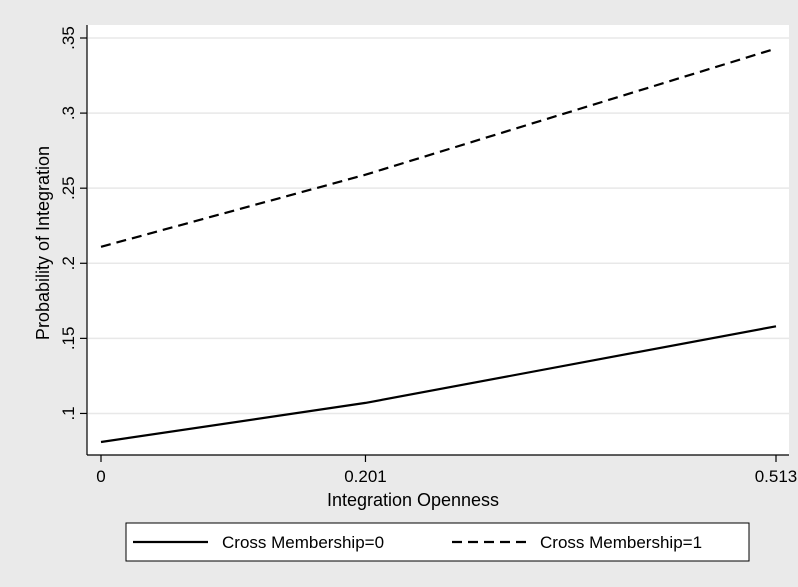 Image resolution: width=798 pixels, height=587 pixels. What do you see at coordinates (621, 542) in the screenshot?
I see `legend-label-1: Cross Membership=1` at bounding box center [621, 542].